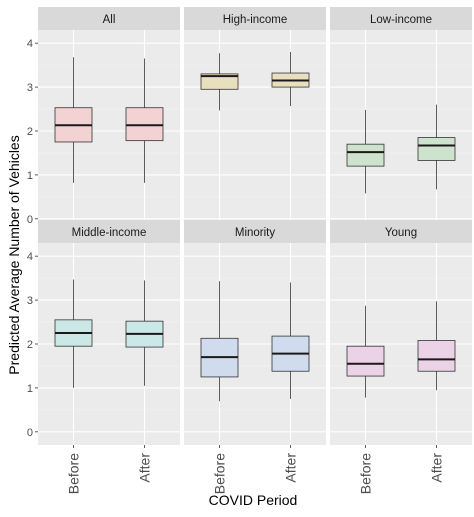 The height and width of the screenshot is (517, 474). I want to click on x-axis-label: COVID Period, so click(253, 500).